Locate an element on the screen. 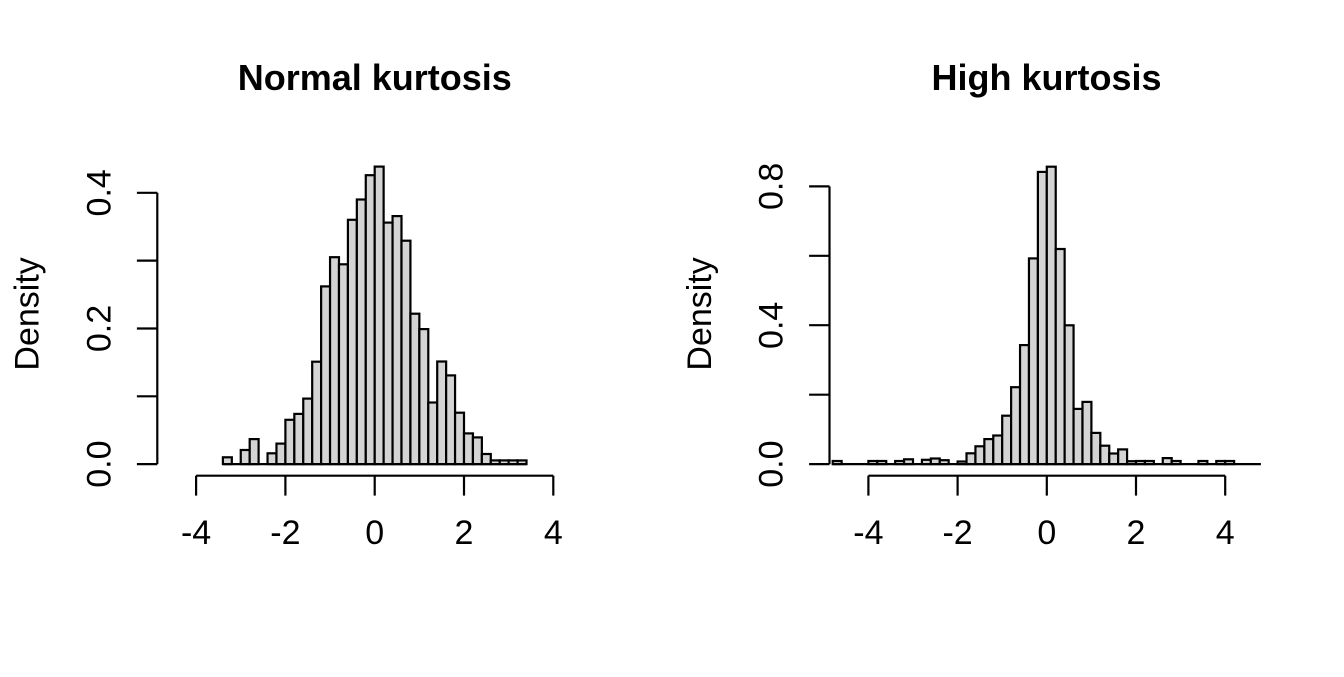 This screenshot has width=1344, height=677. svg-text: 0.2 is located at coordinates (100, 328).